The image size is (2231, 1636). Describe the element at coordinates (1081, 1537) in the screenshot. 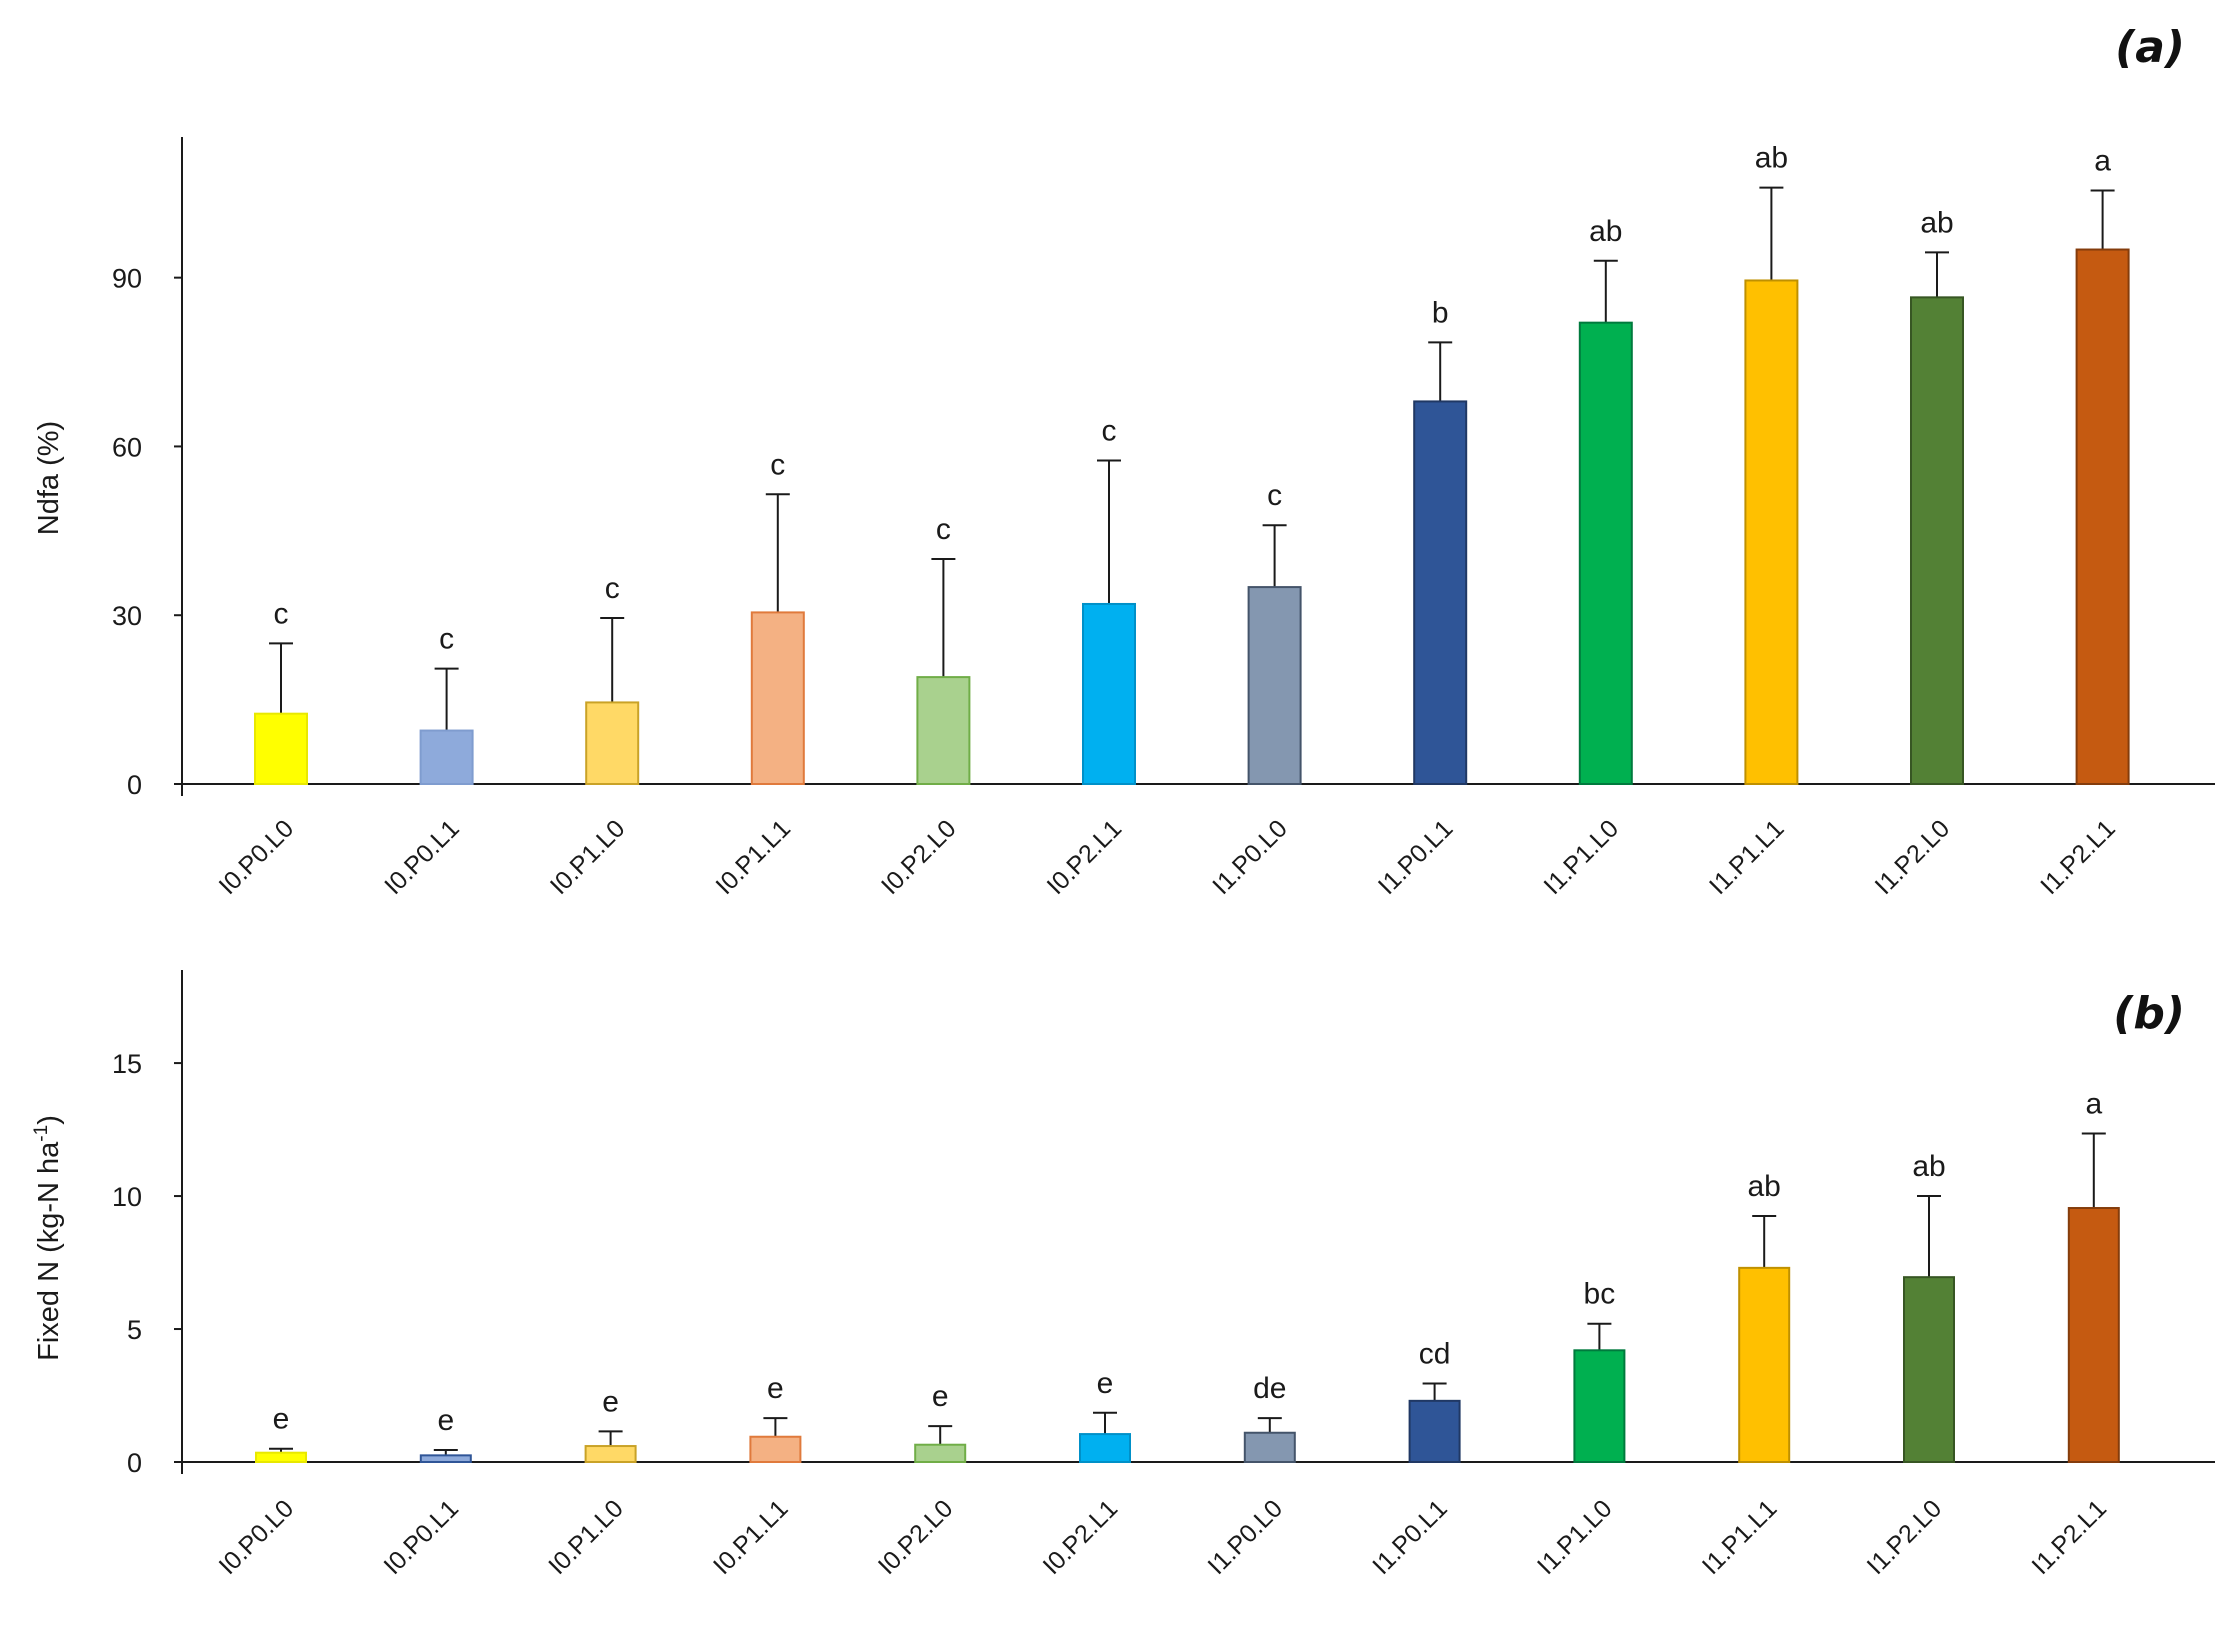

I see `panel-b-category-label: I0.P2.L1` at that location.